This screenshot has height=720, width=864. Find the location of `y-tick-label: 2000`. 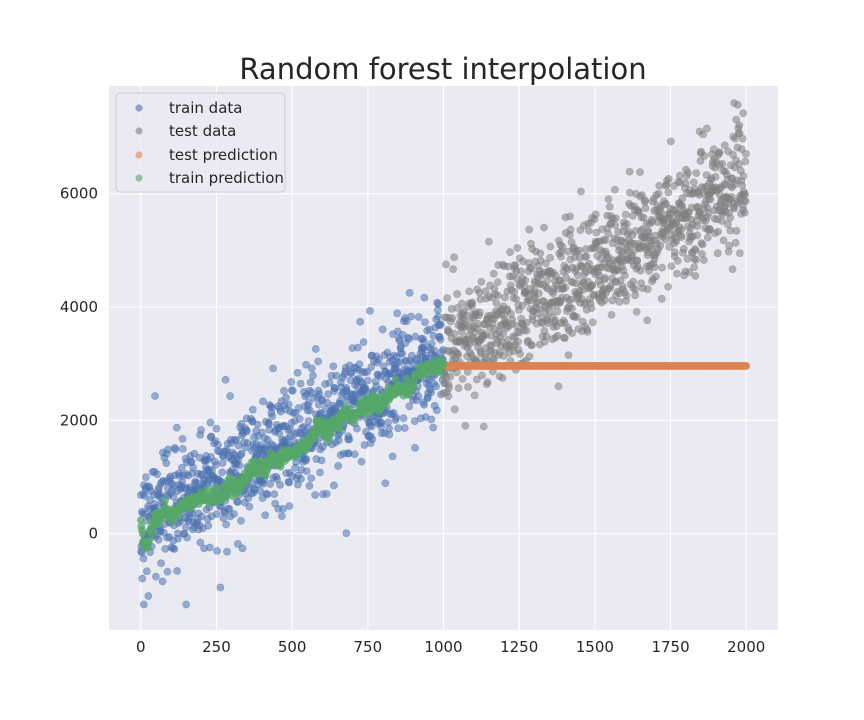

y-tick-label: 2000 is located at coordinates (79, 420).